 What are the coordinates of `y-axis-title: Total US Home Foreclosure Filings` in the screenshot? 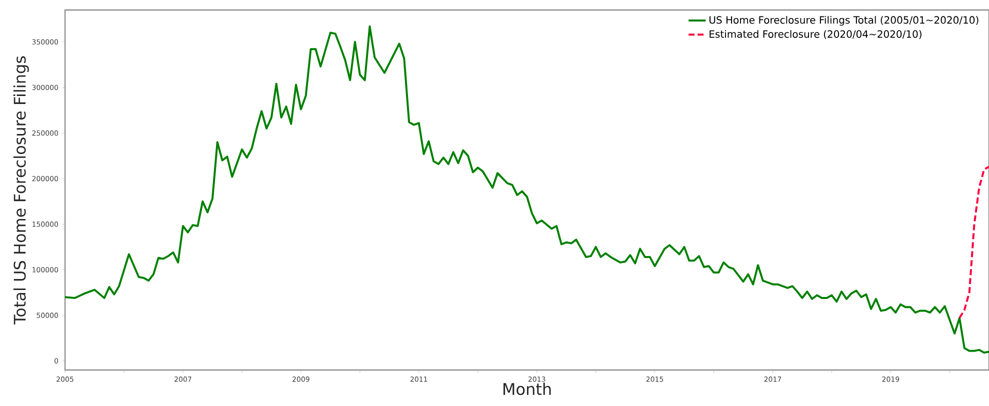 It's located at (21, 190).